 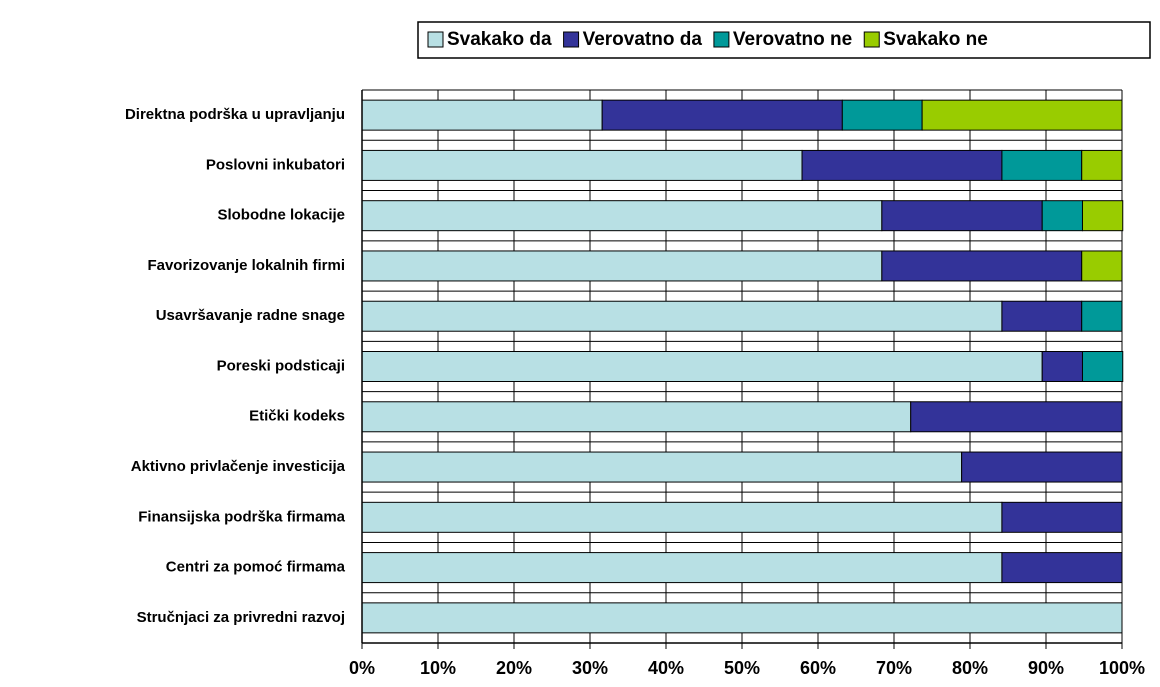 I want to click on y-tick-label: Stručnjaci za privredni razvoj, so click(x=241, y=617).